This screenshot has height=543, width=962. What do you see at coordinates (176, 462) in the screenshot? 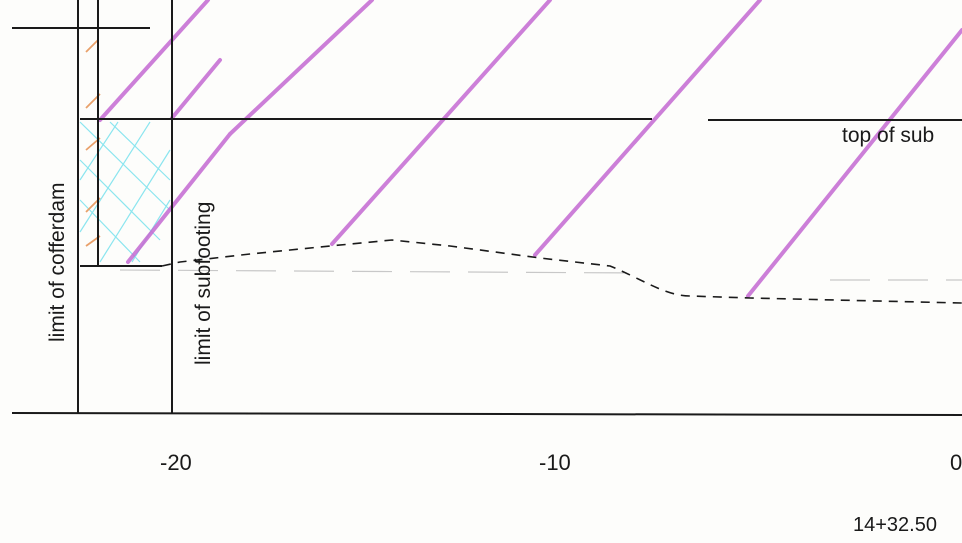
I see `tick-label-neg20: -20` at bounding box center [176, 462].